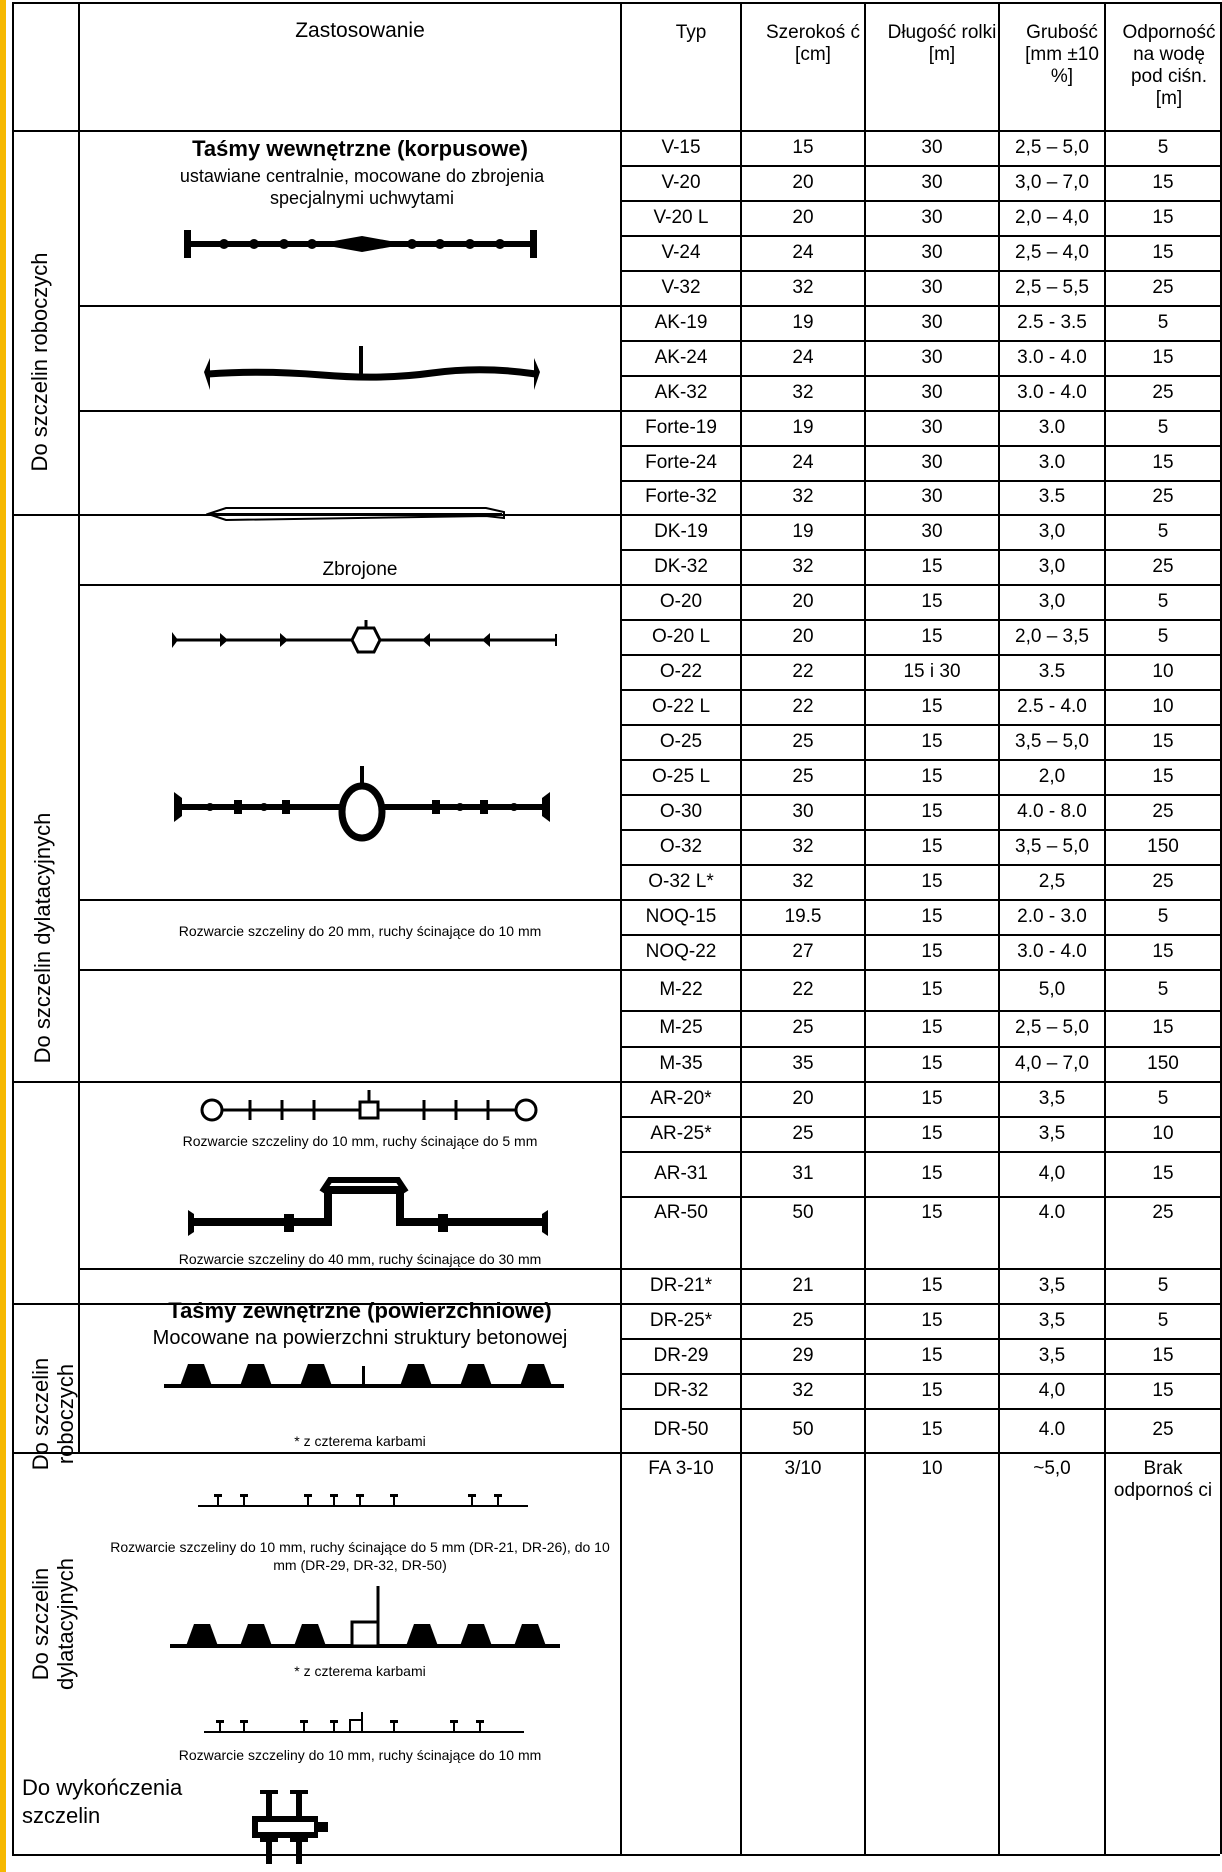 The image size is (1222, 1872). What do you see at coordinates (681, 566) in the screenshot?
I see `cell-typ: DK-32` at bounding box center [681, 566].